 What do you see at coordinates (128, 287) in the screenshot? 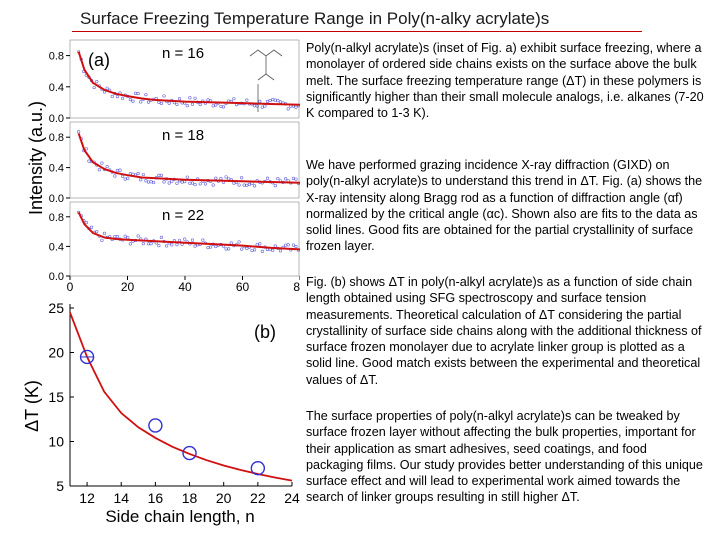
I see `x-tick-label: 20` at bounding box center [128, 287].